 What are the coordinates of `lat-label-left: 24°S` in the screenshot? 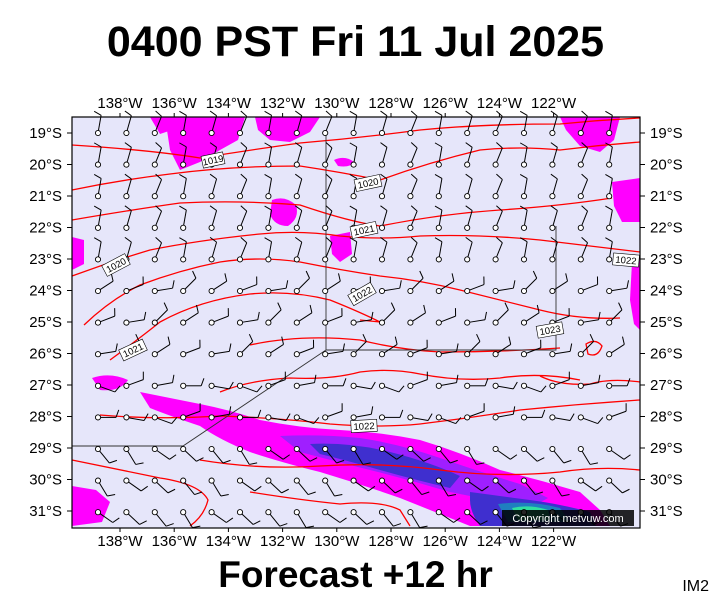 It's located at (45, 291).